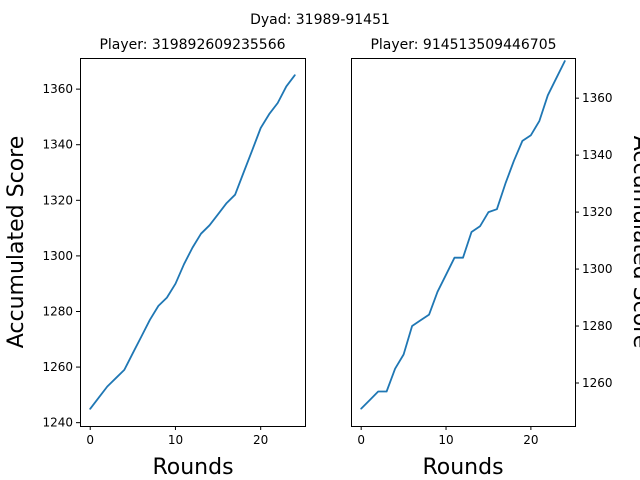 Image resolution: width=640 pixels, height=480 pixels. Describe the element at coordinates (90, 440) in the screenshot. I see `left-chart-xtick-label: 0` at that location.